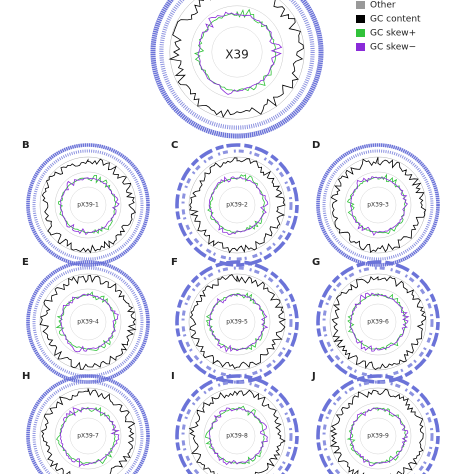  Describe the element at coordinates (174, 145) in the screenshot. I see `panel-letter: C` at that location.